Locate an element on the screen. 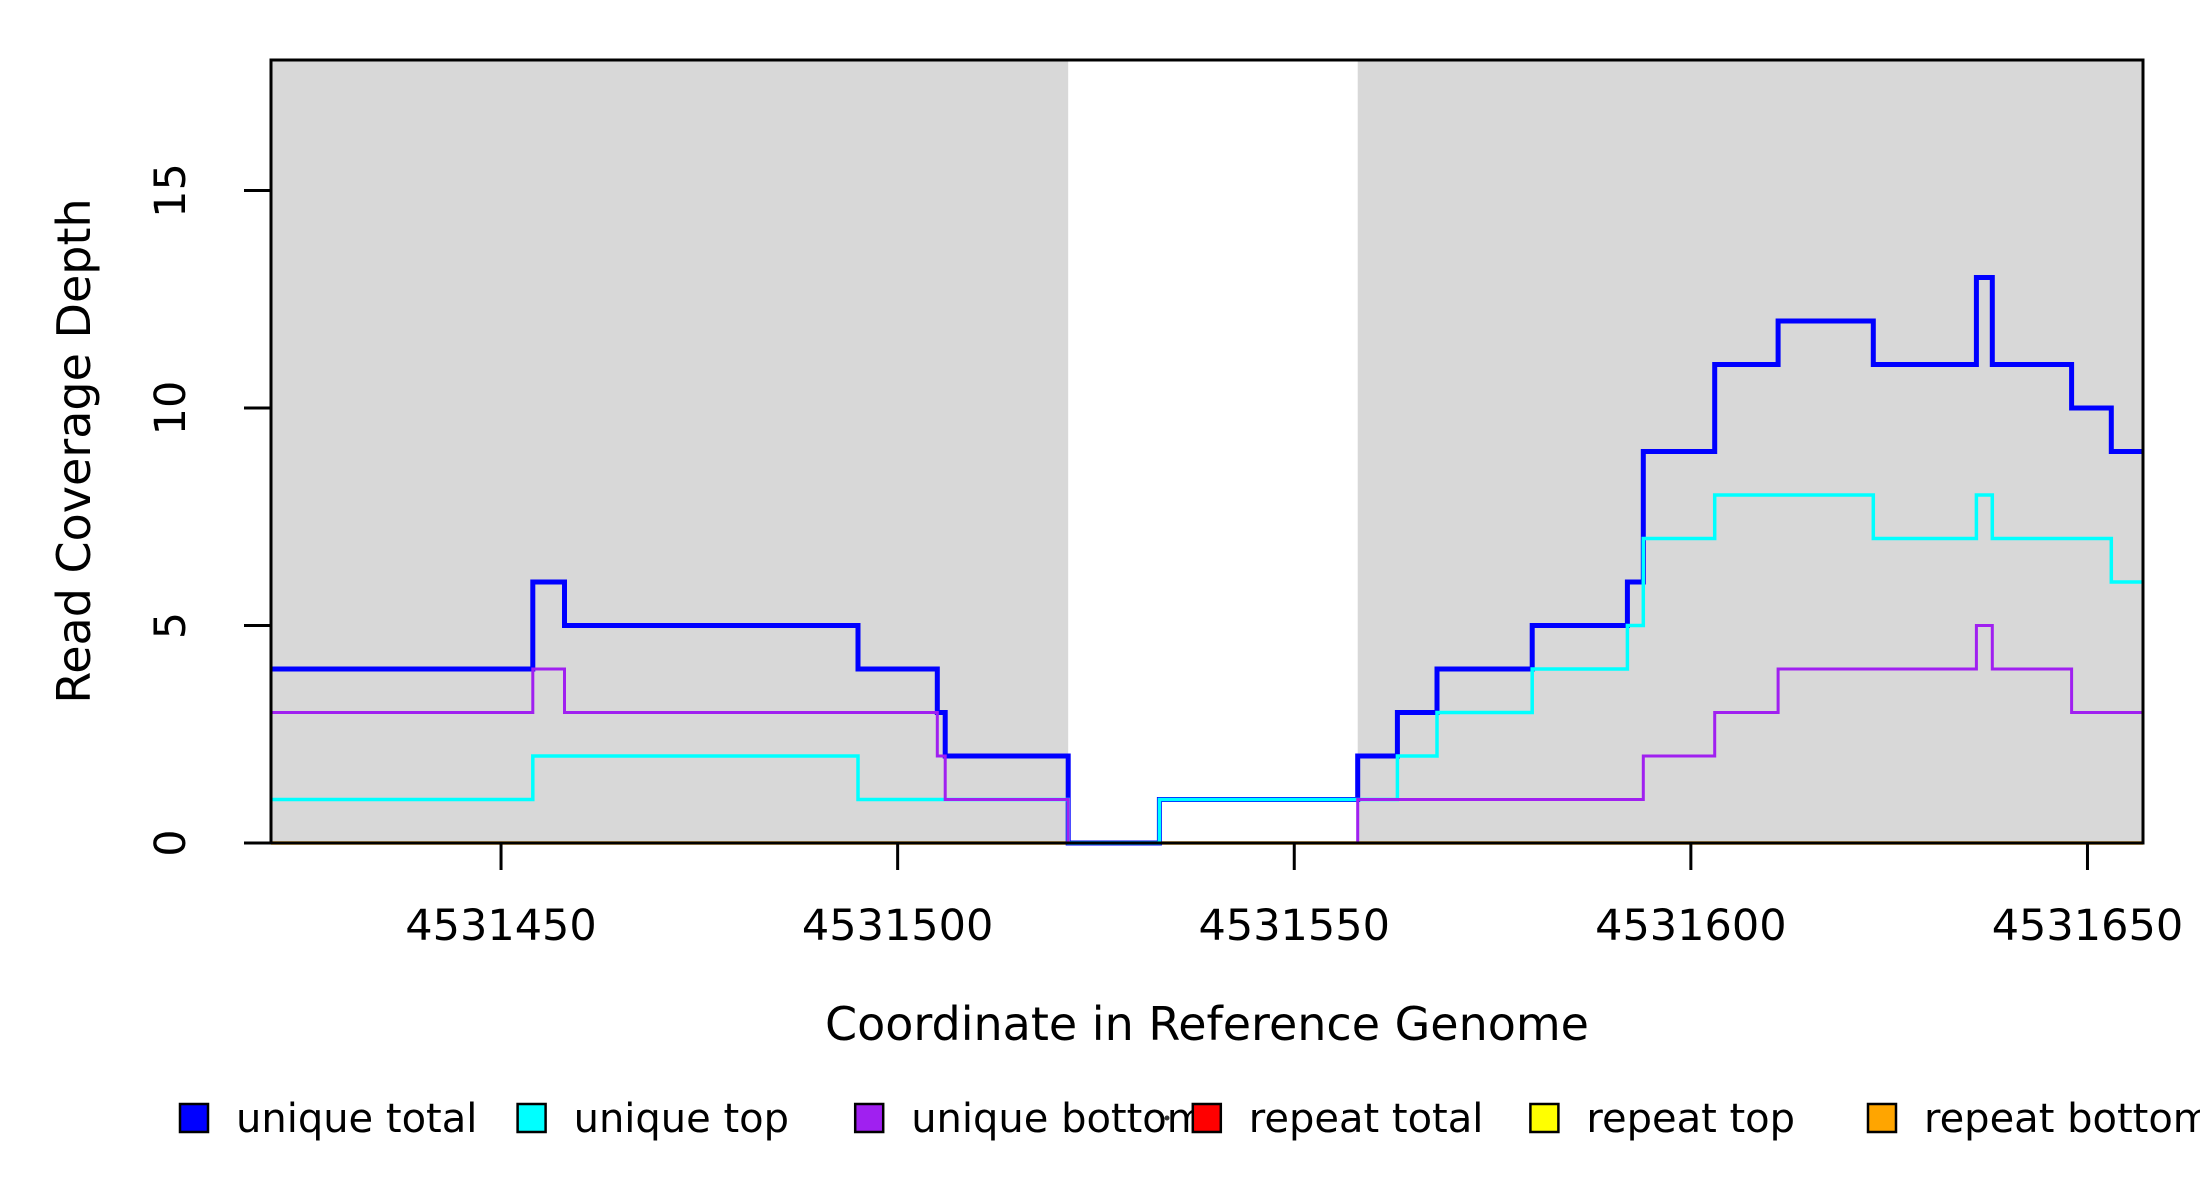 The width and height of the screenshot is (2200, 1200). legend-label: unique total is located at coordinates (356, 1119).